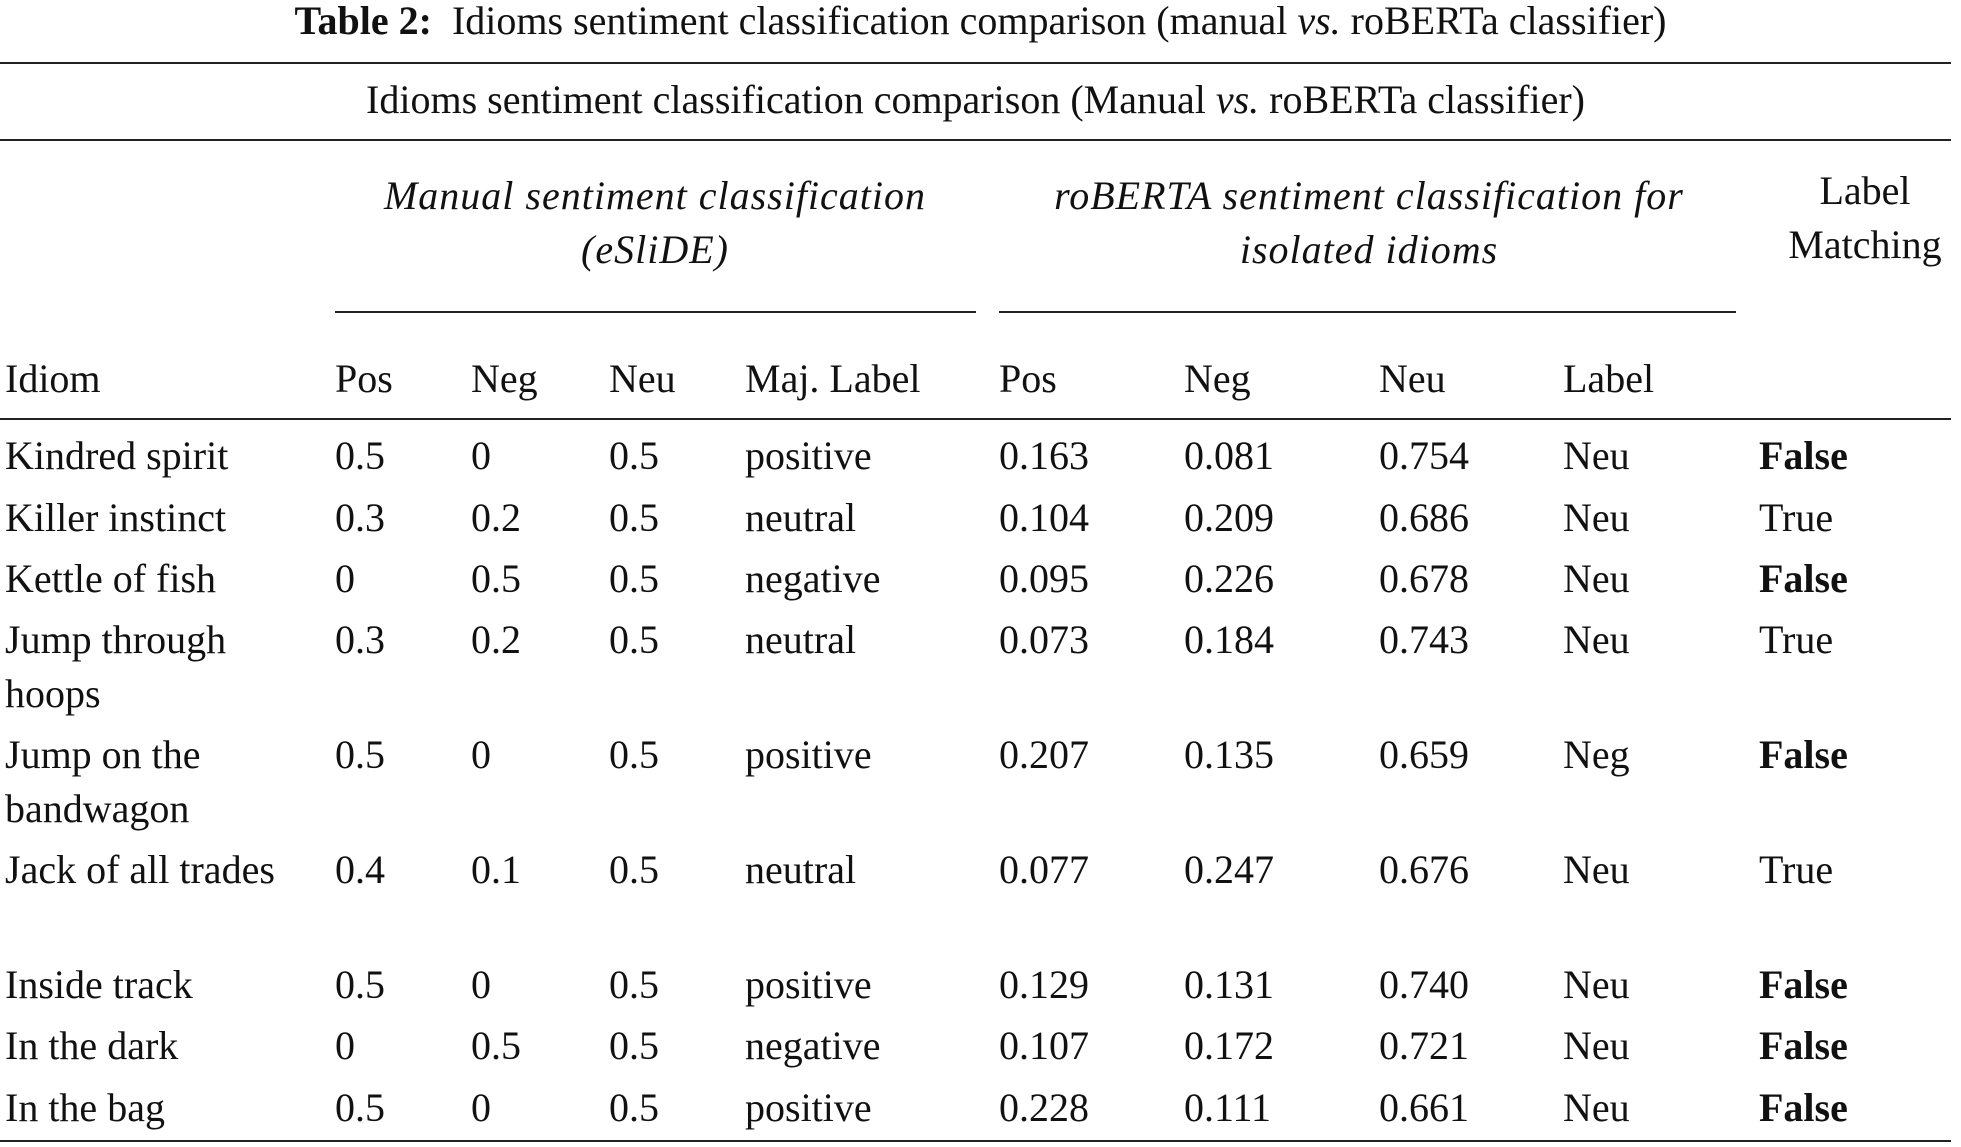  What do you see at coordinates (103, 781) in the screenshot?
I see `row-label: Jump on the bandwagon` at bounding box center [103, 781].